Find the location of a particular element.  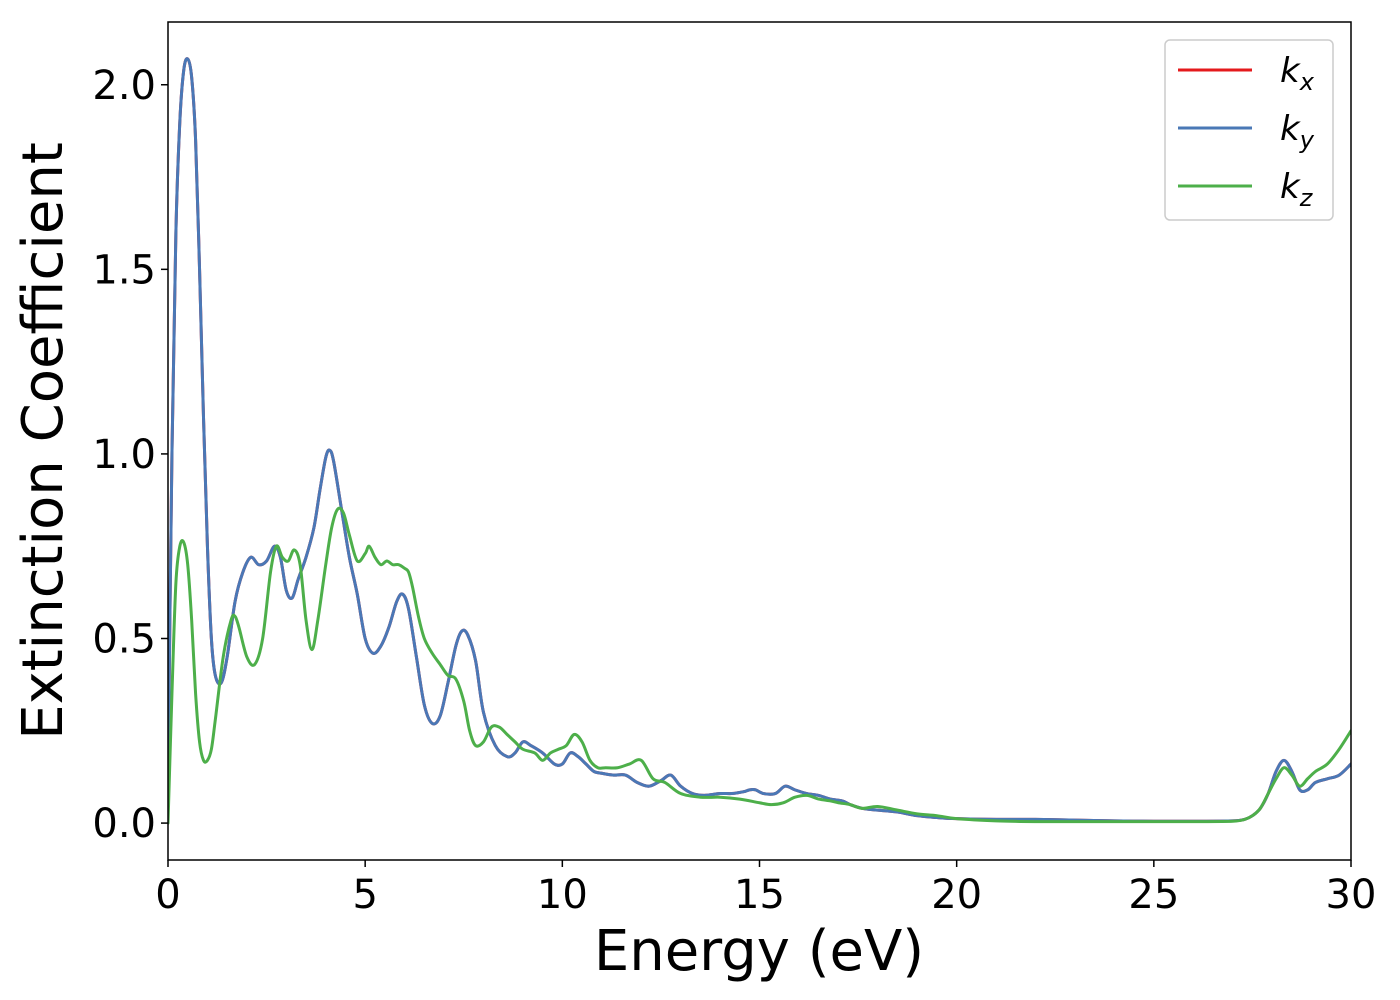

y-axis: 0.0 0.5 1.0 1.5 2.0 is located at coordinates (130, 455).